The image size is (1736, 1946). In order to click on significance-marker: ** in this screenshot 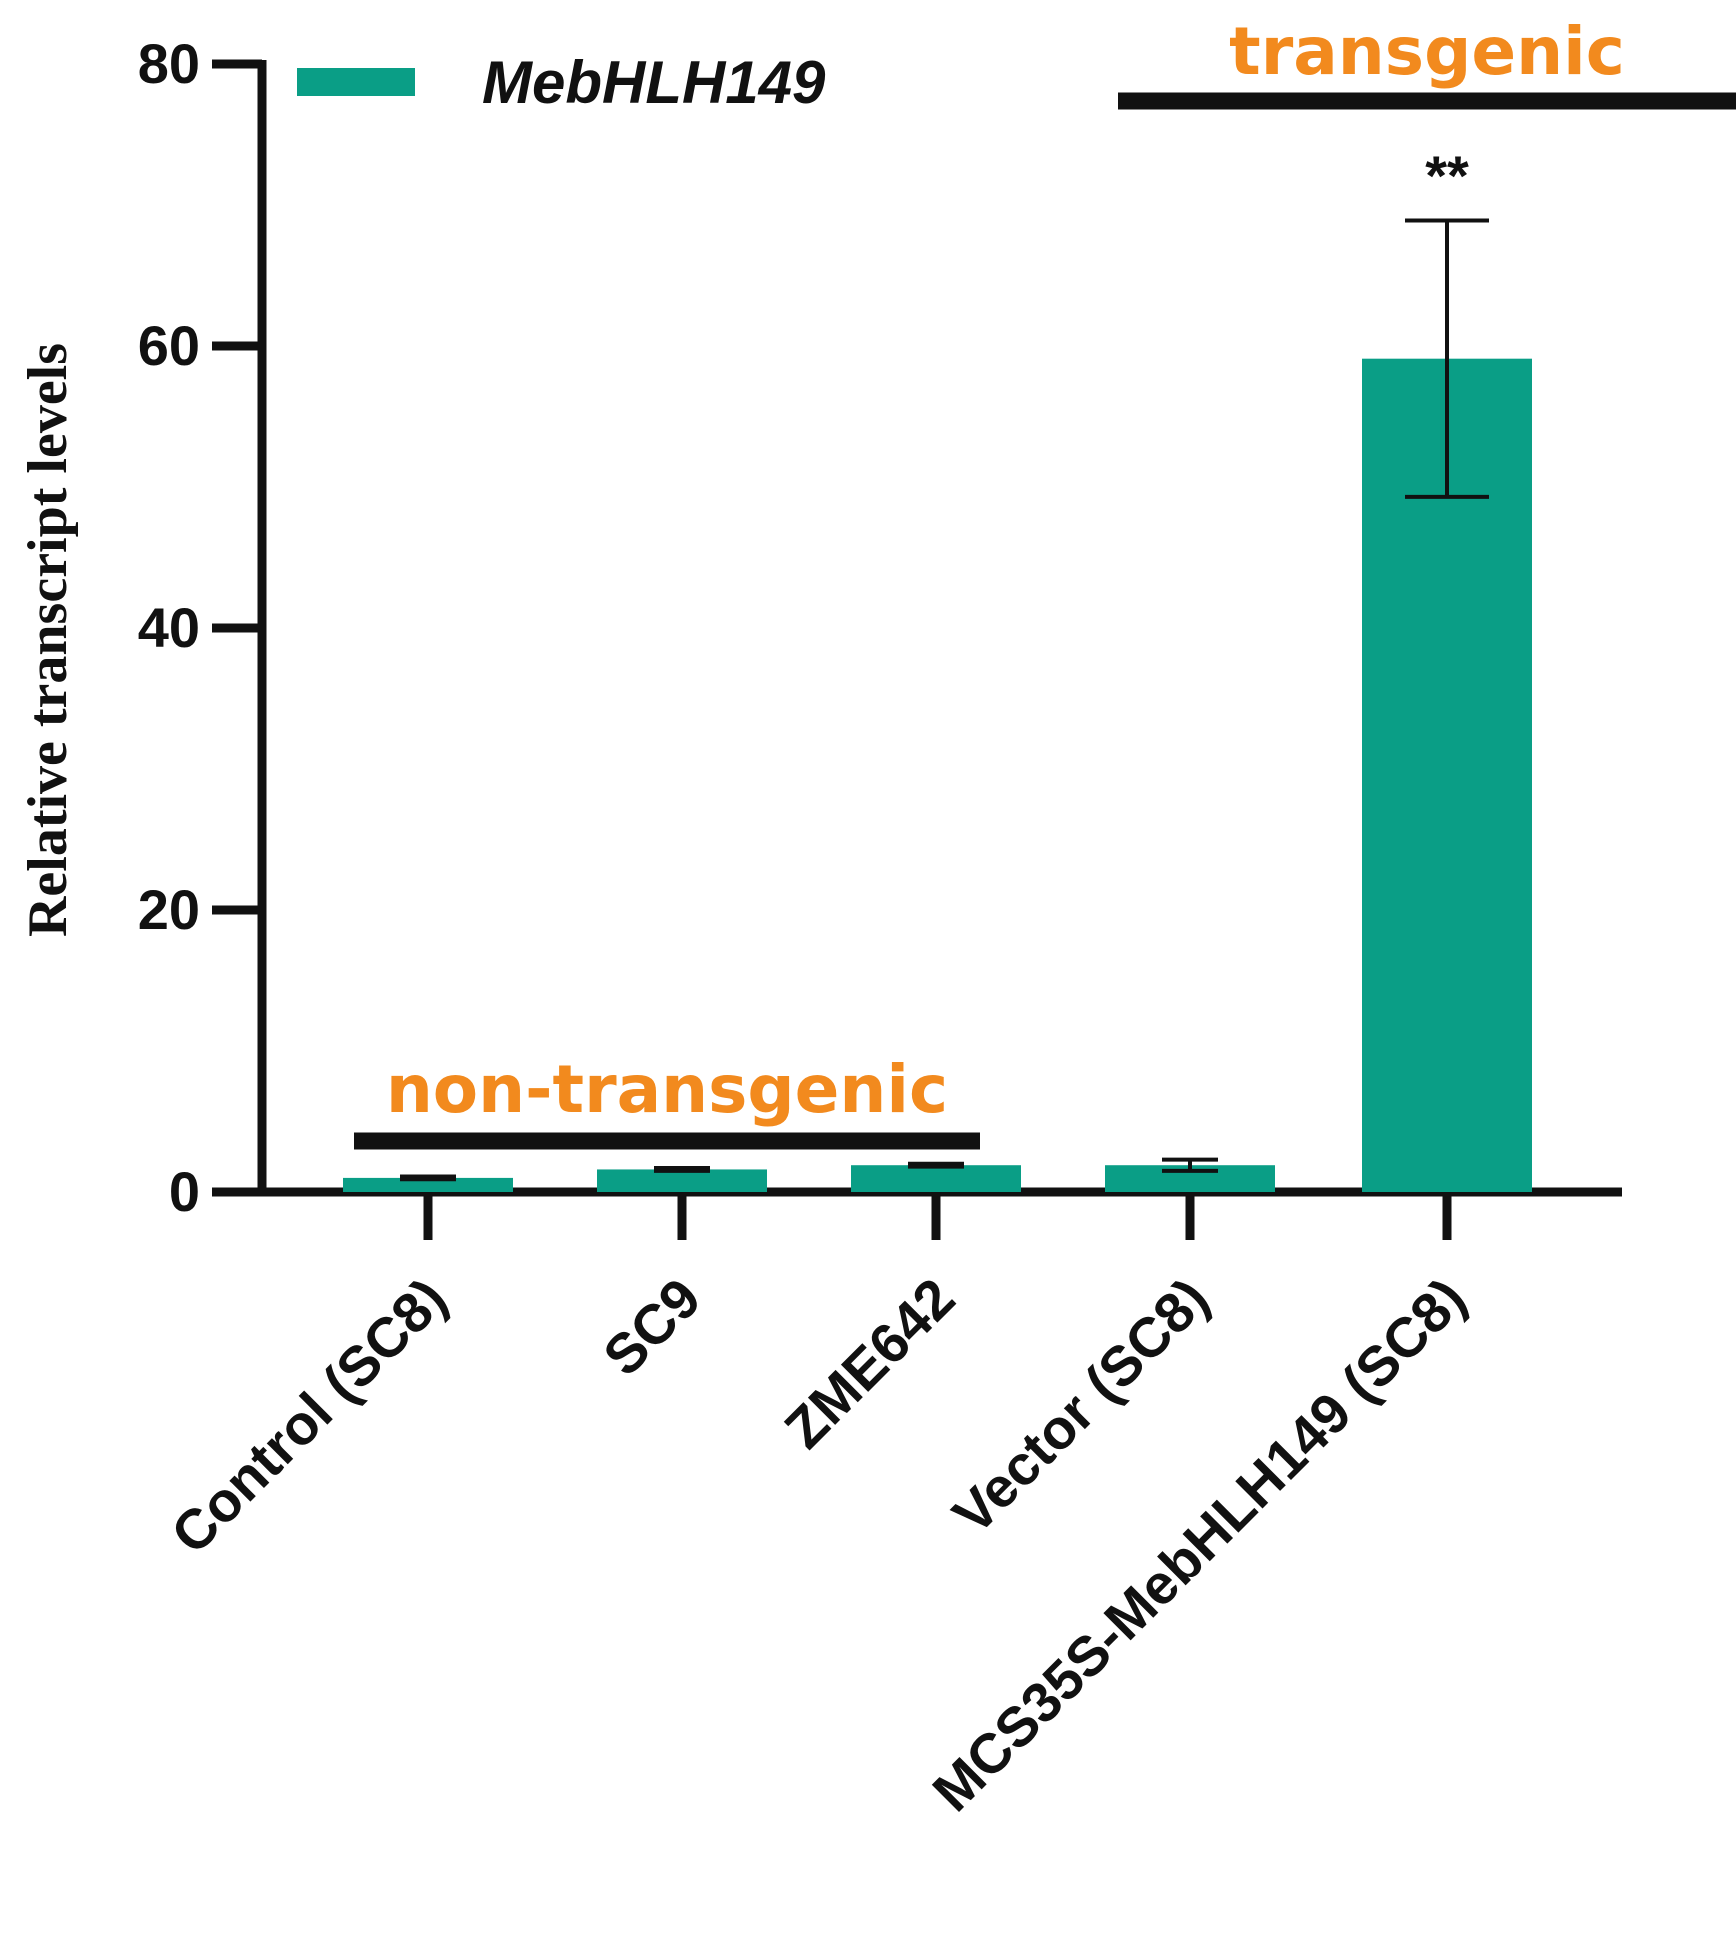, I will do `click(1447, 175)`.